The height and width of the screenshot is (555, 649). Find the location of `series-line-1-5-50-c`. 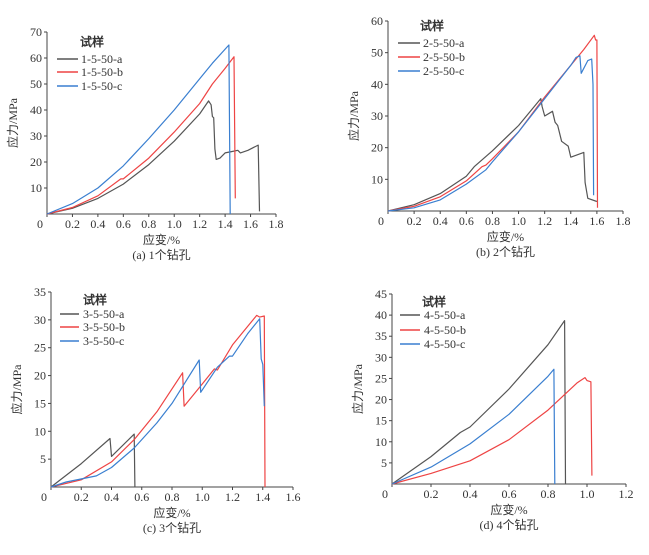

series-line-1-5-50-c is located at coordinates (138, 129).